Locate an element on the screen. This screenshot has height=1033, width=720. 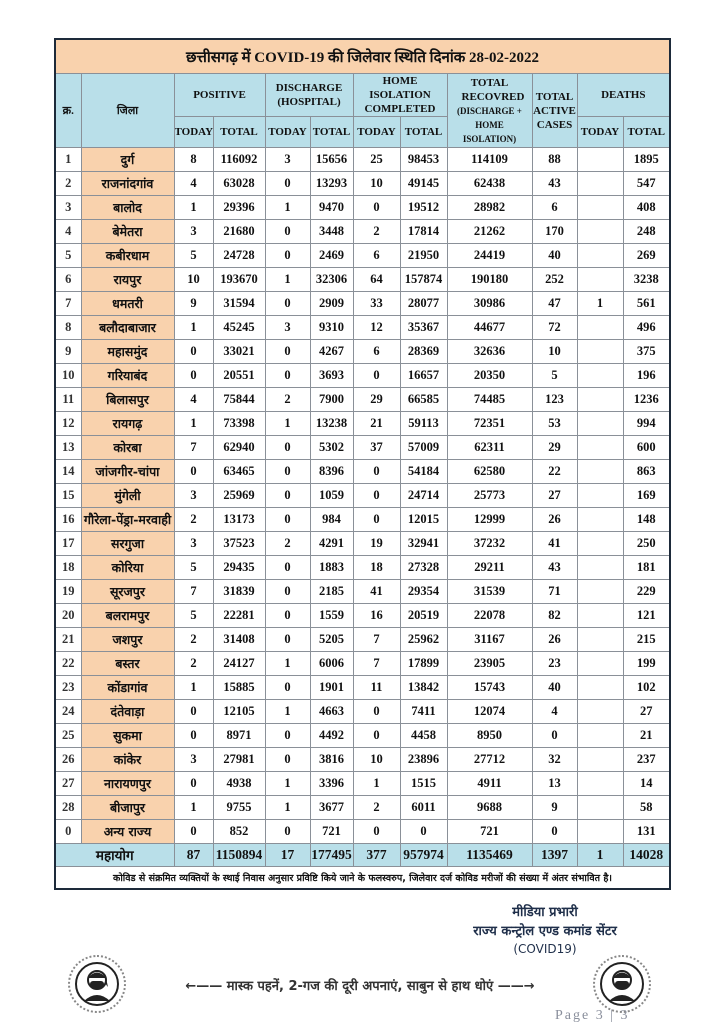
cell-pos-total: 37523 is located at coordinates (239, 543).